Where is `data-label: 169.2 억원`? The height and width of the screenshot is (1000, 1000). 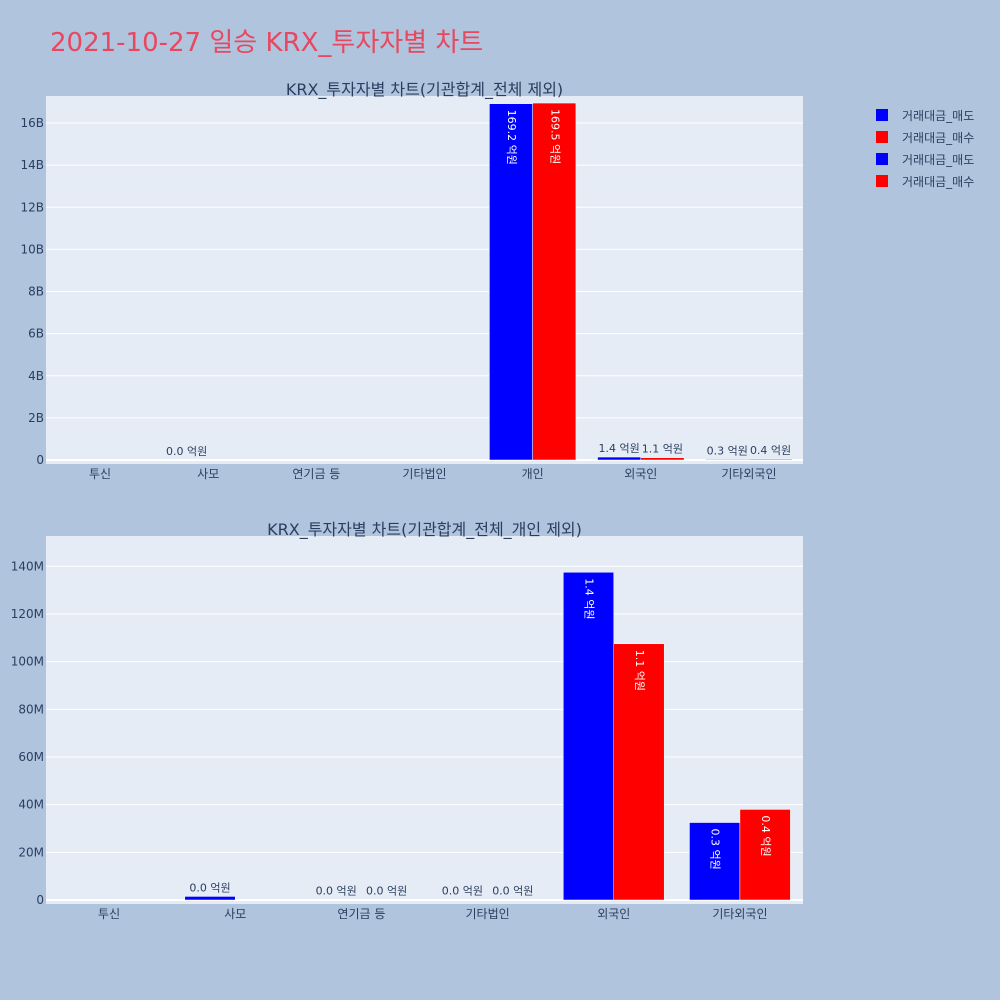 data-label: 169.2 억원 is located at coordinates (511, 137).